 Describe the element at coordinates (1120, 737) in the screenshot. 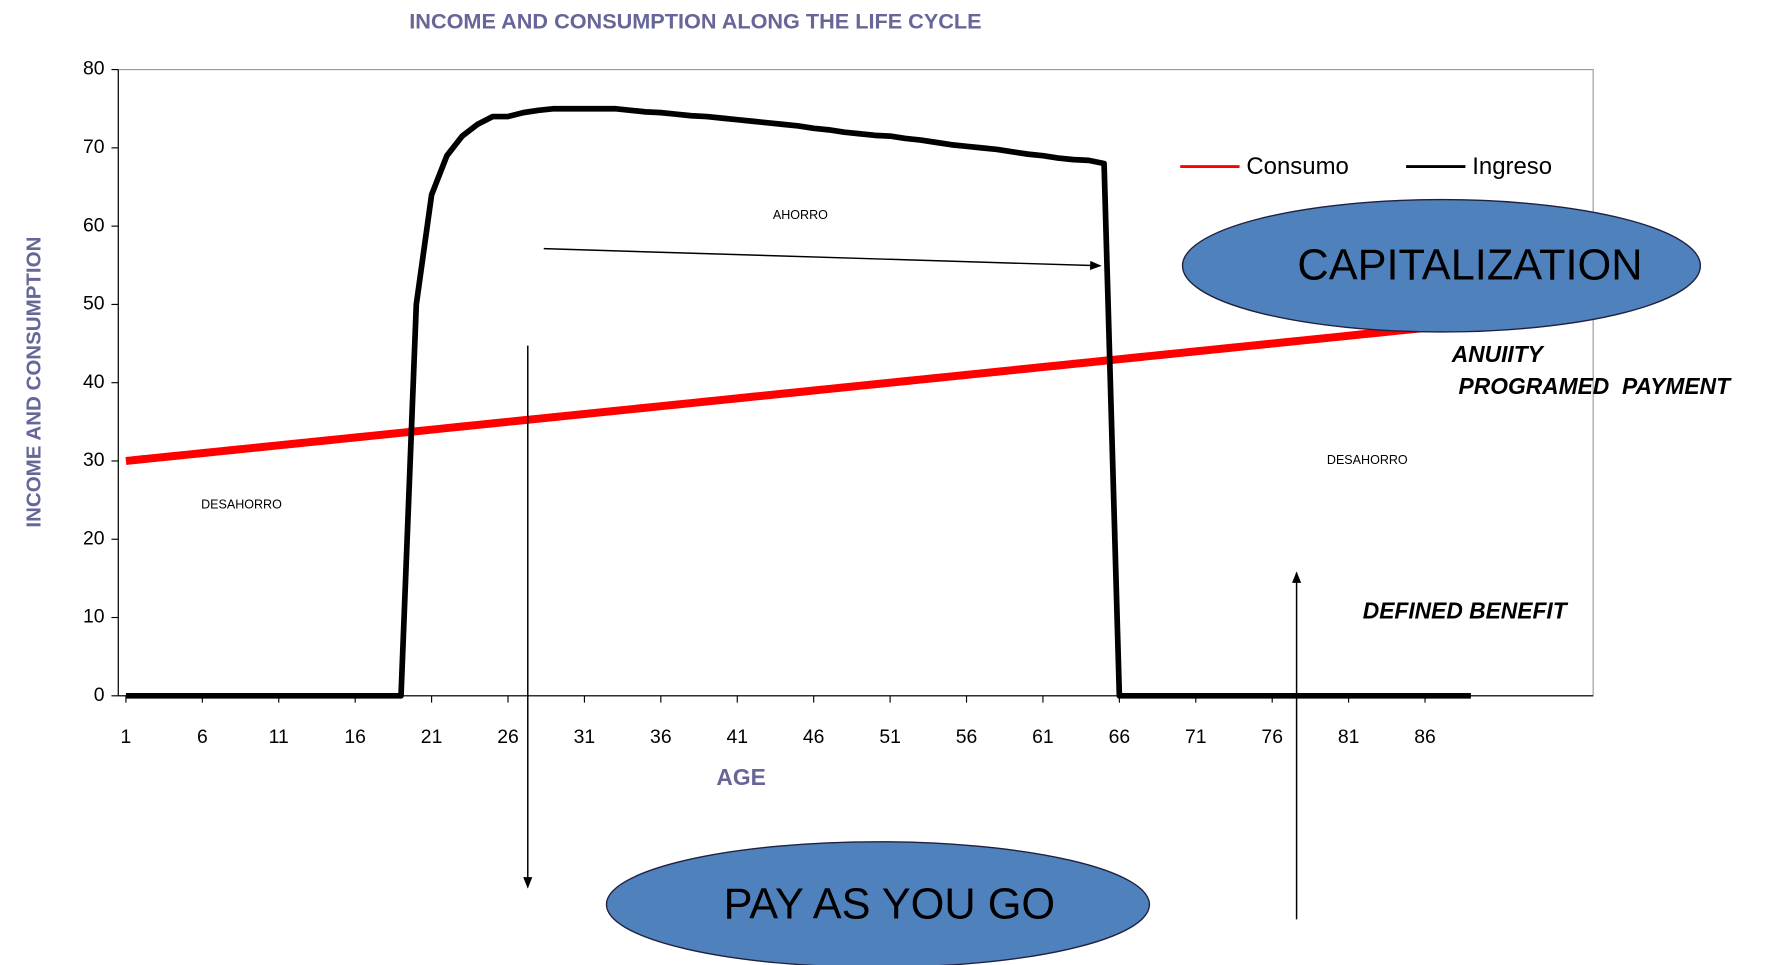

I see `x-tick-label: 66` at that location.